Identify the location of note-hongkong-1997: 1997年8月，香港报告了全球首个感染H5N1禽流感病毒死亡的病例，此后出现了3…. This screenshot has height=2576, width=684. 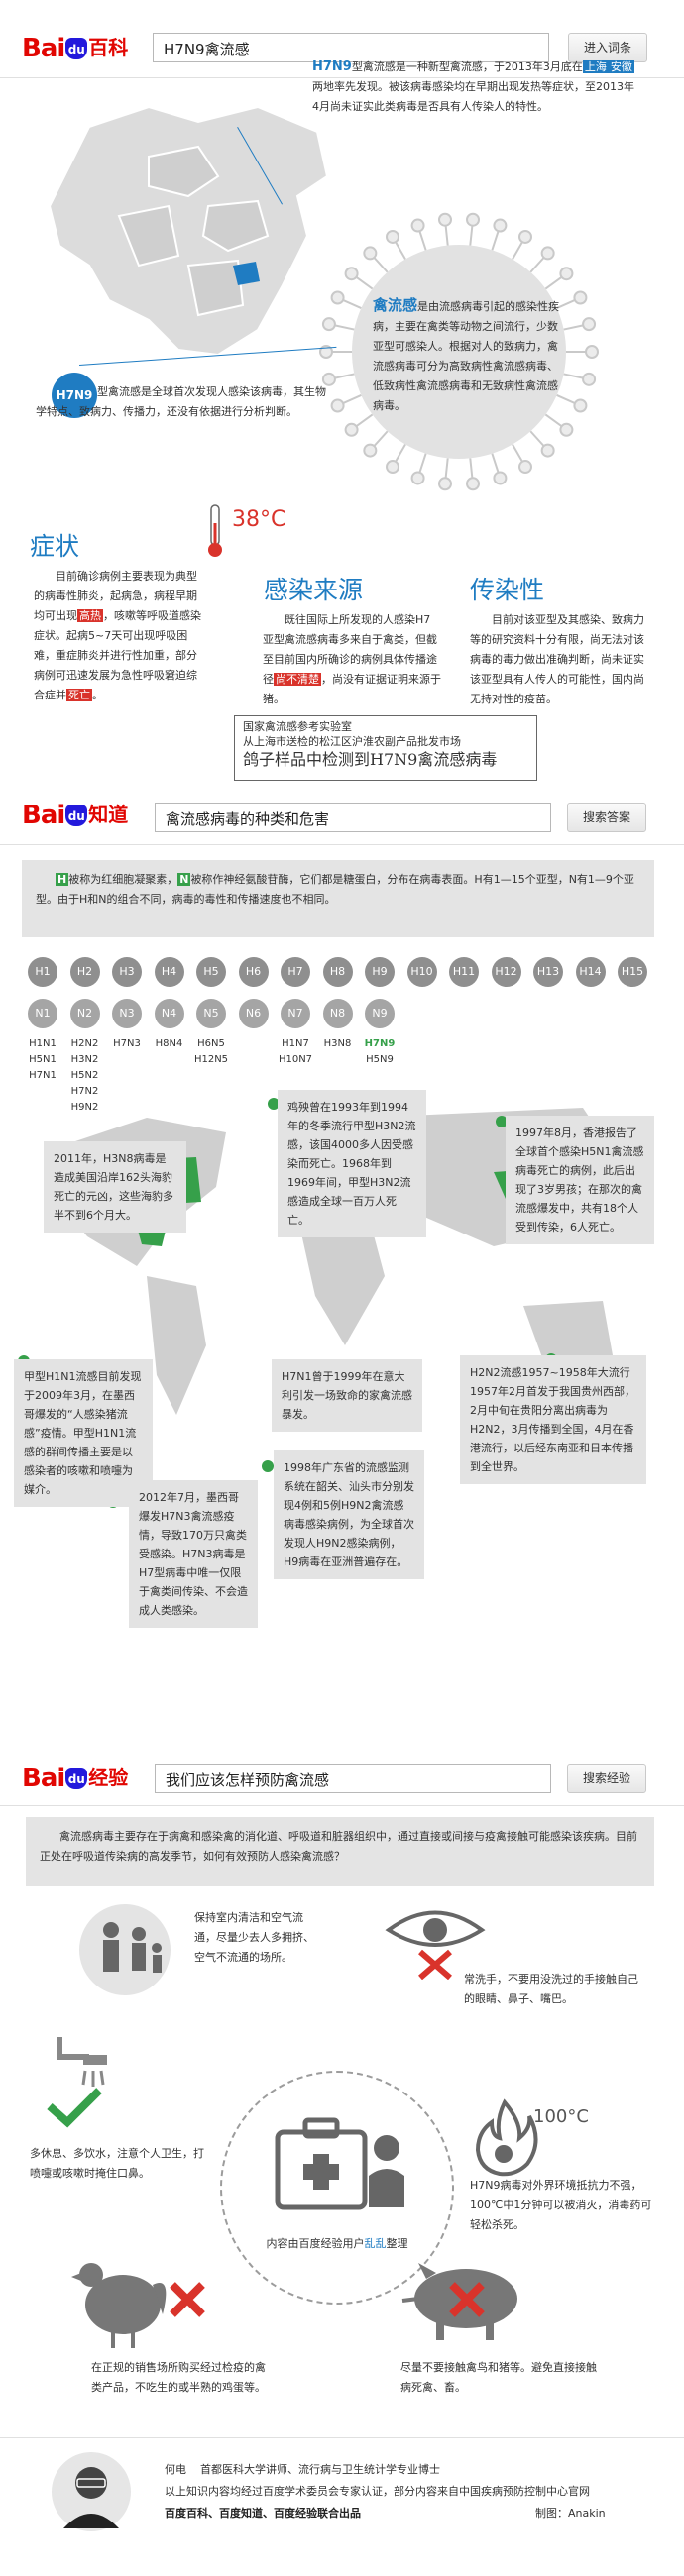
(580, 1180).